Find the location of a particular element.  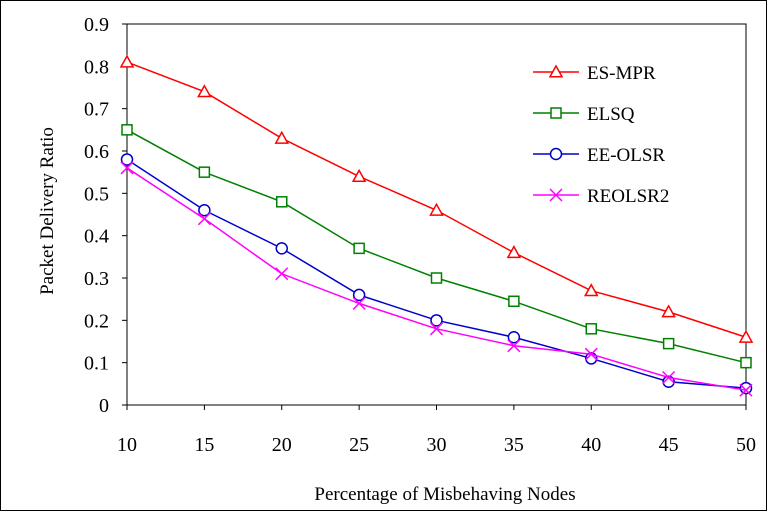

legend-marker-reolsr2-stroke is located at coordinates (556, 195).